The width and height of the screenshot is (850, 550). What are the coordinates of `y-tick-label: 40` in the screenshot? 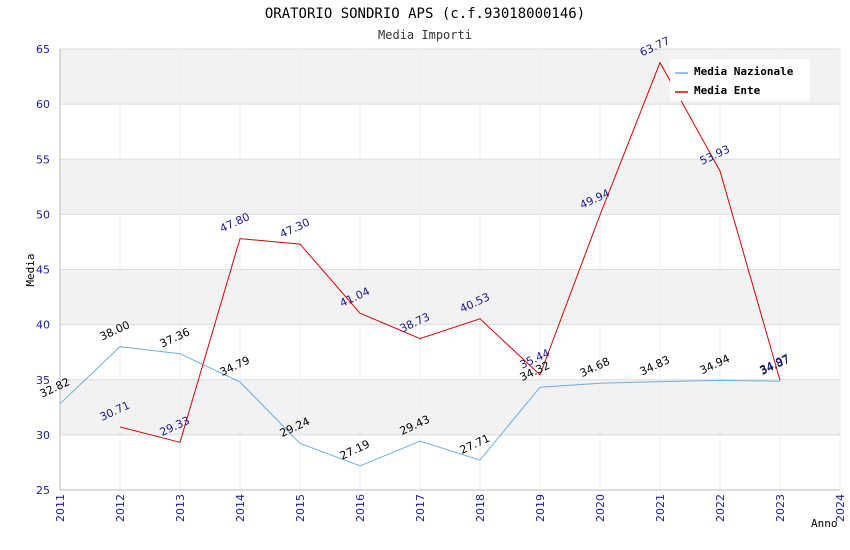 It's located at (43, 325).